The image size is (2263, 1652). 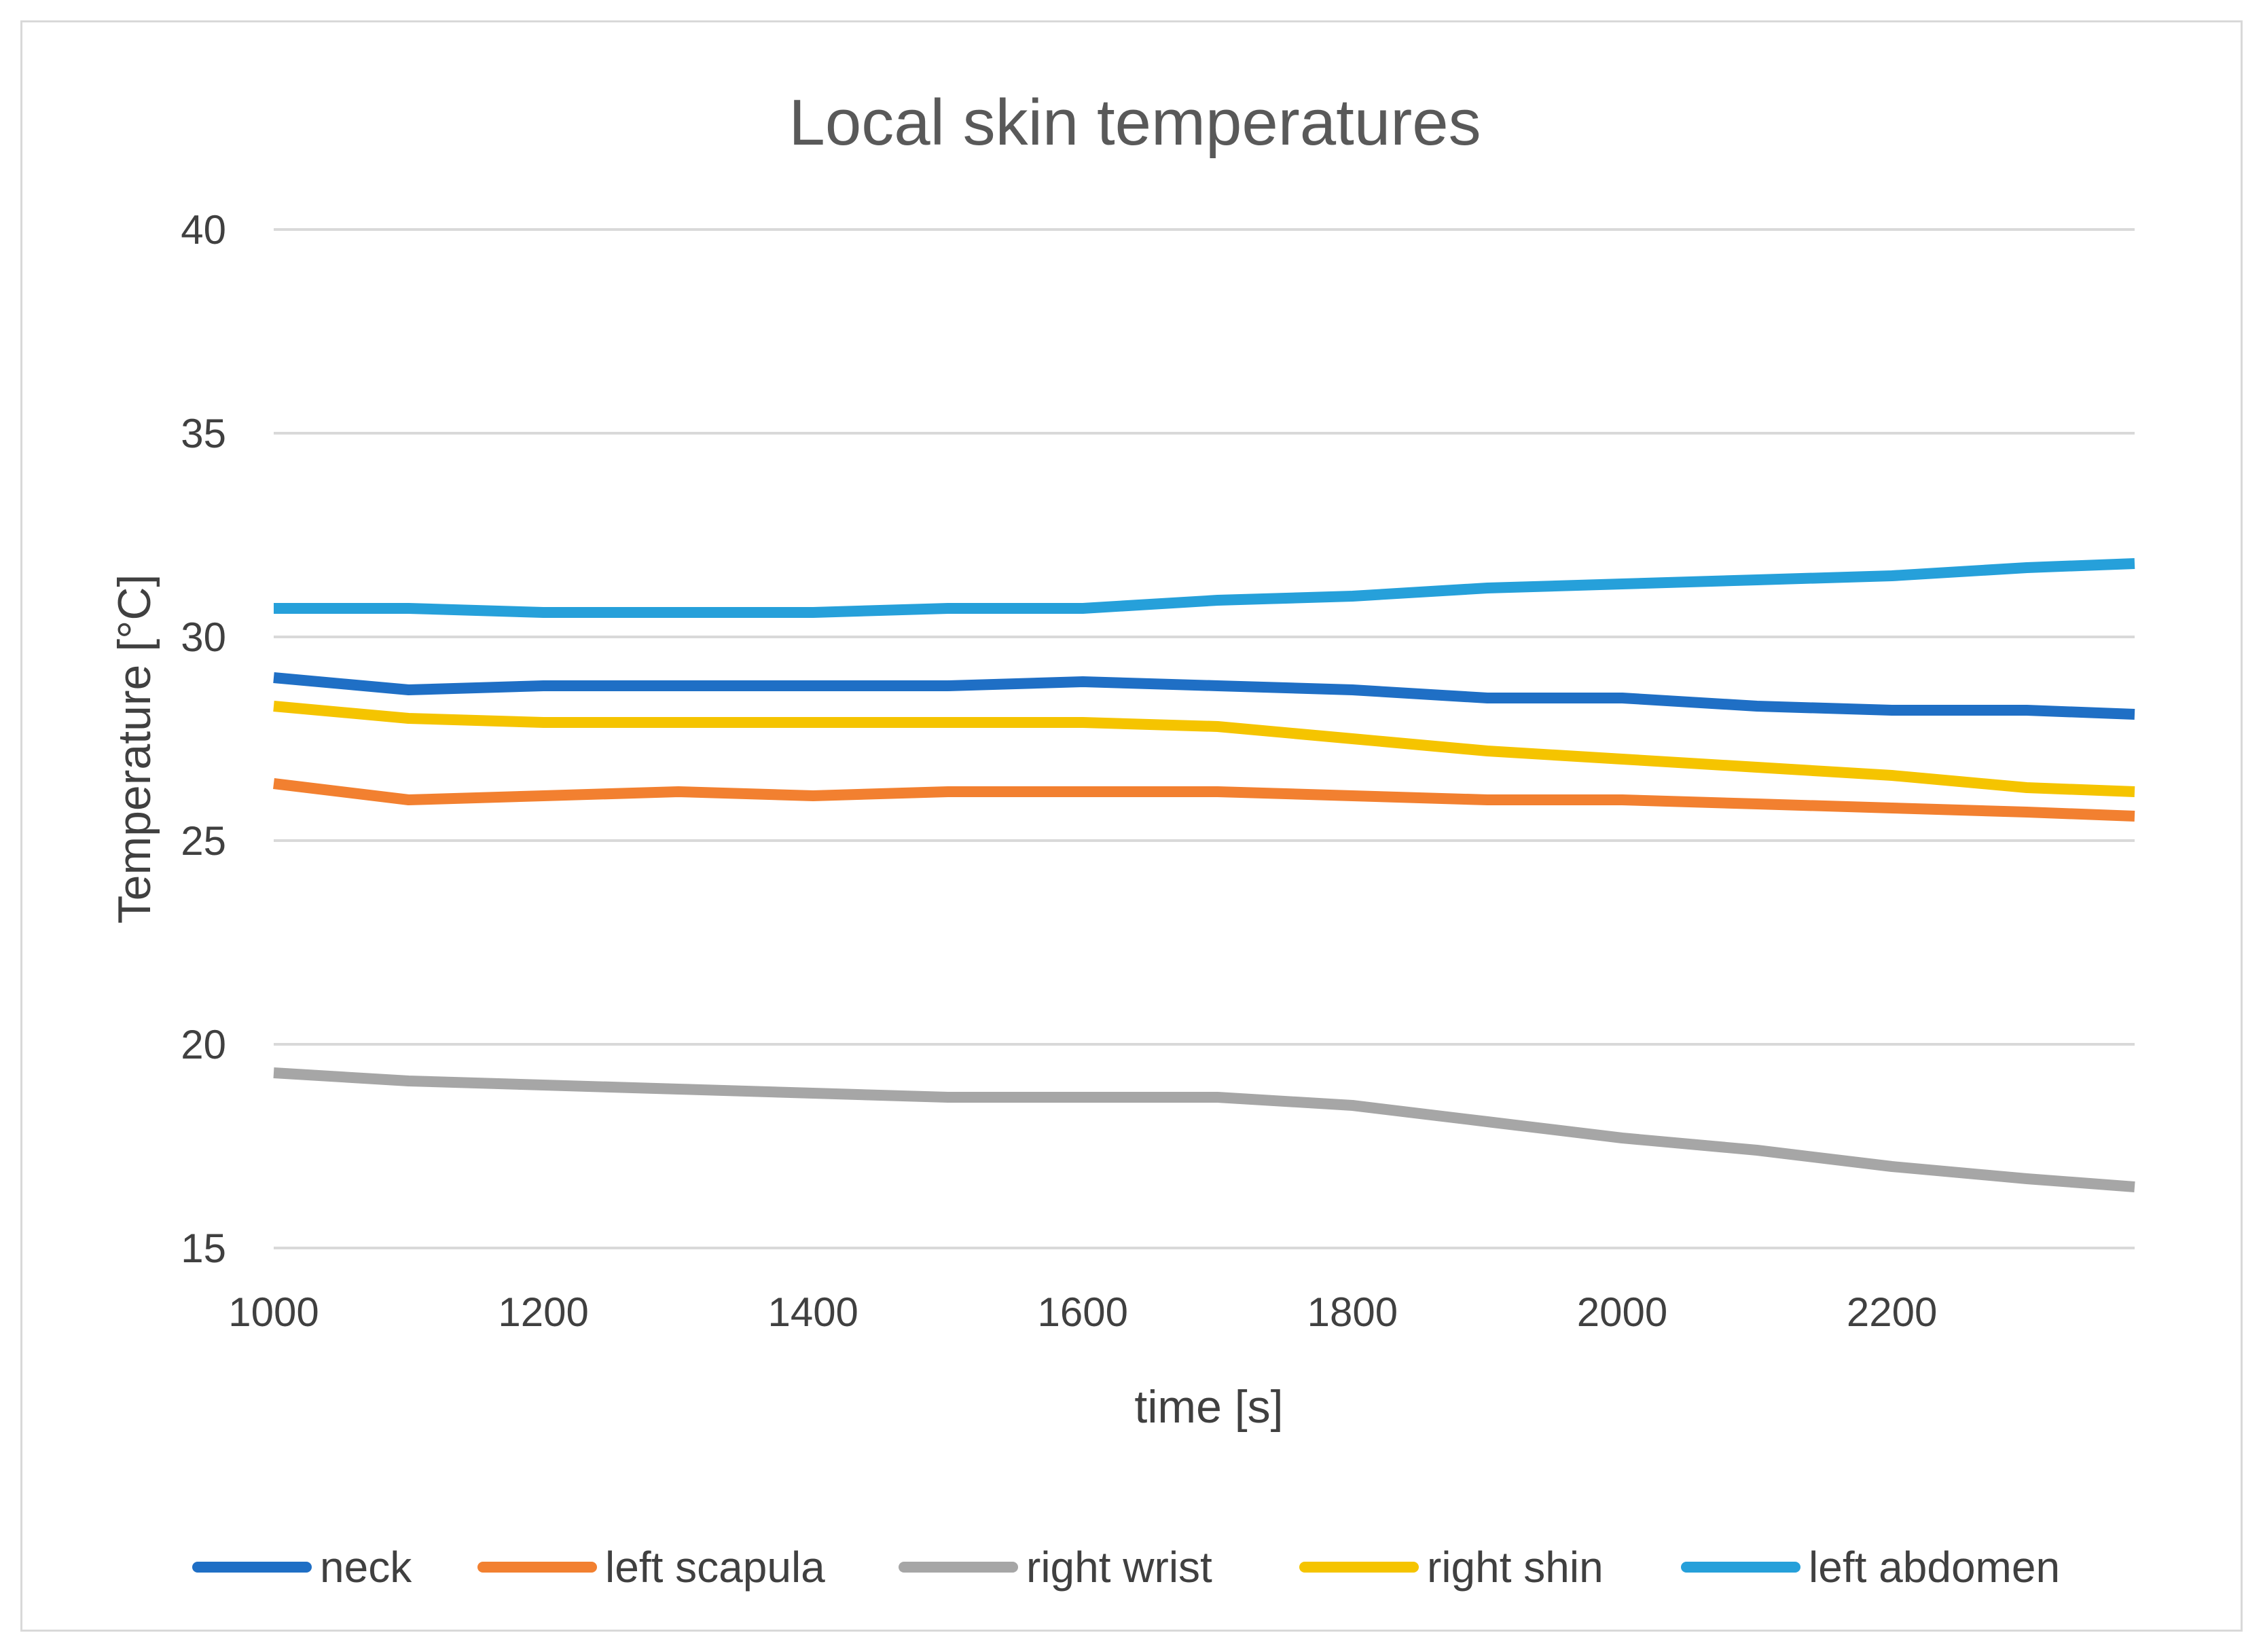 I want to click on legend-label-neck: neck, so click(x=366, y=1568).